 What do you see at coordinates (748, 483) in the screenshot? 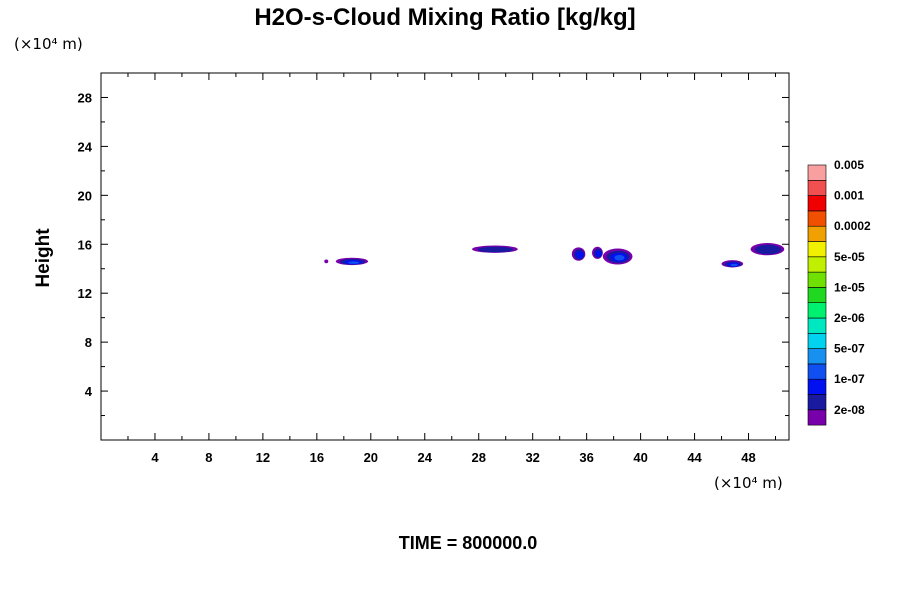
I see `x-unit-label: (×10⁴ m)` at bounding box center [748, 483].